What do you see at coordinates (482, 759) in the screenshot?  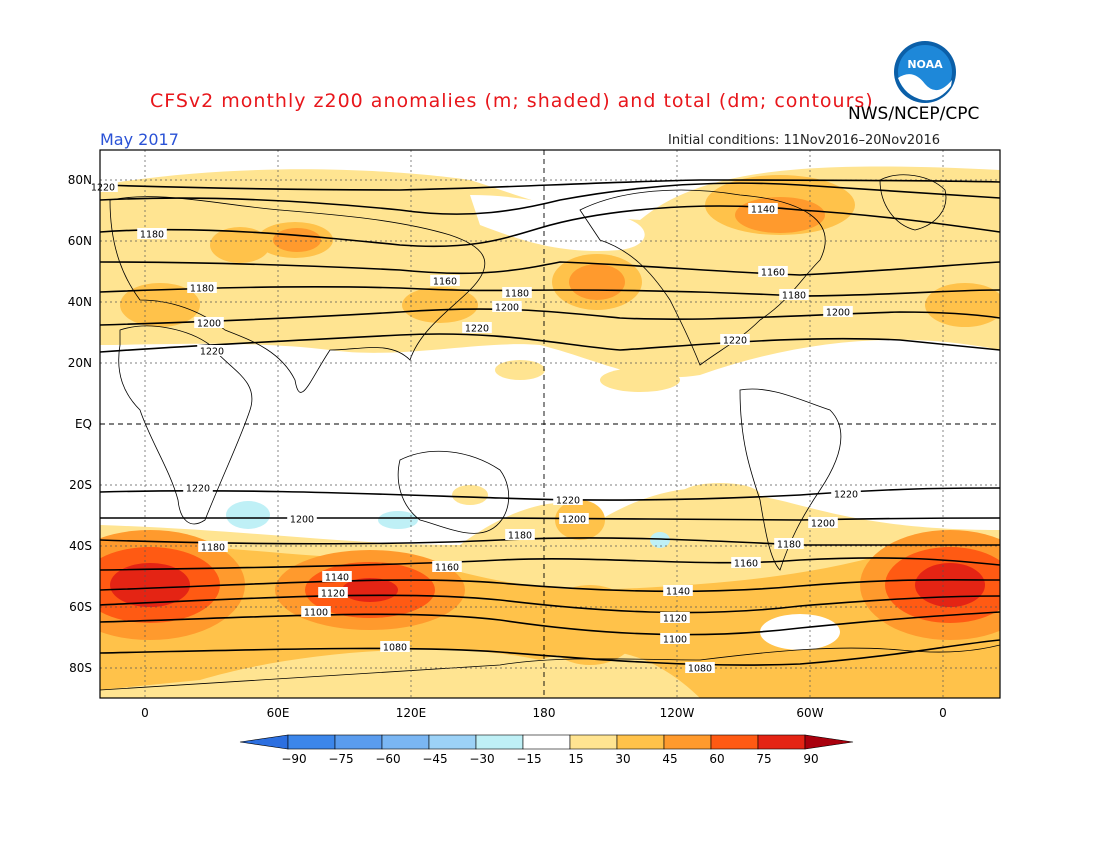 I see `colorbar-tick: −30` at bounding box center [482, 759].